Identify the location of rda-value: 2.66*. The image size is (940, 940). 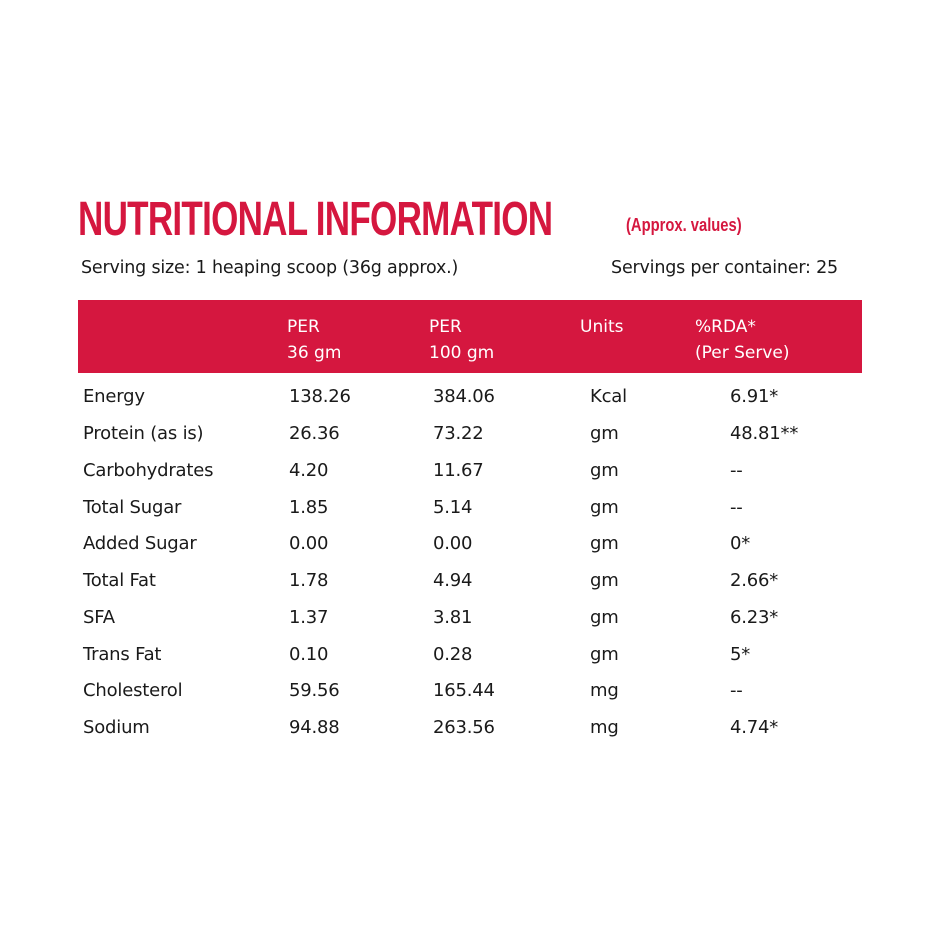
(754, 580).